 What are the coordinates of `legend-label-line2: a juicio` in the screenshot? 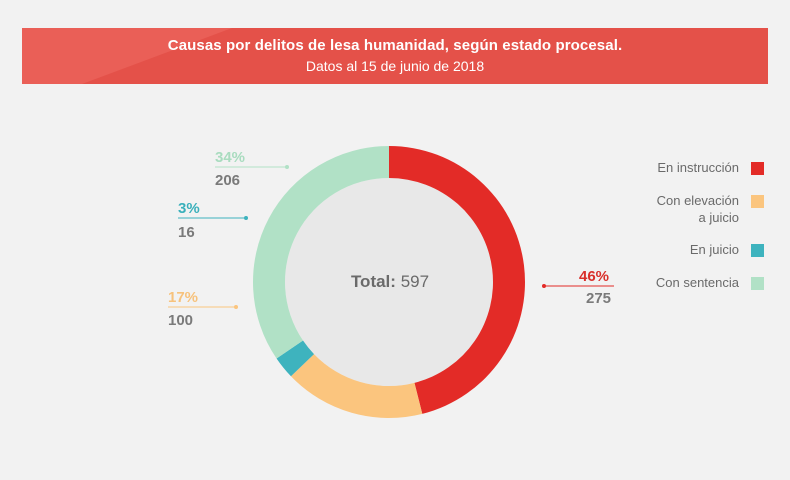 It's located at (718, 217).